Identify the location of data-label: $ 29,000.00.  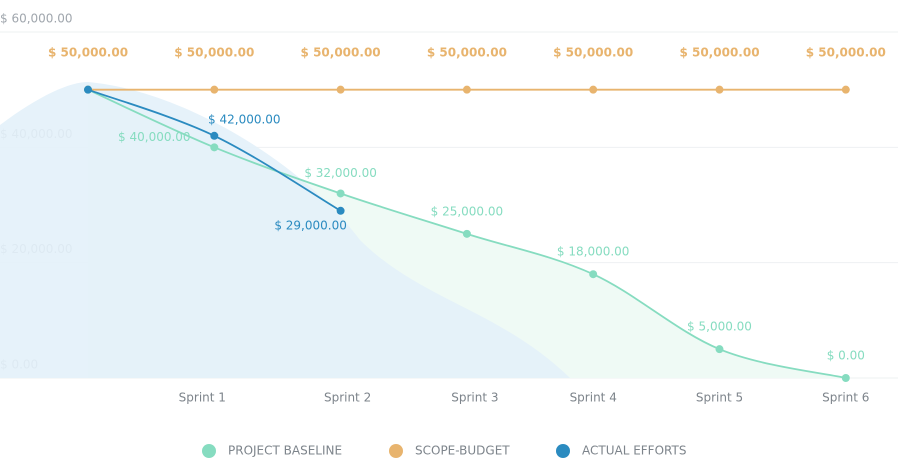
(310, 225).